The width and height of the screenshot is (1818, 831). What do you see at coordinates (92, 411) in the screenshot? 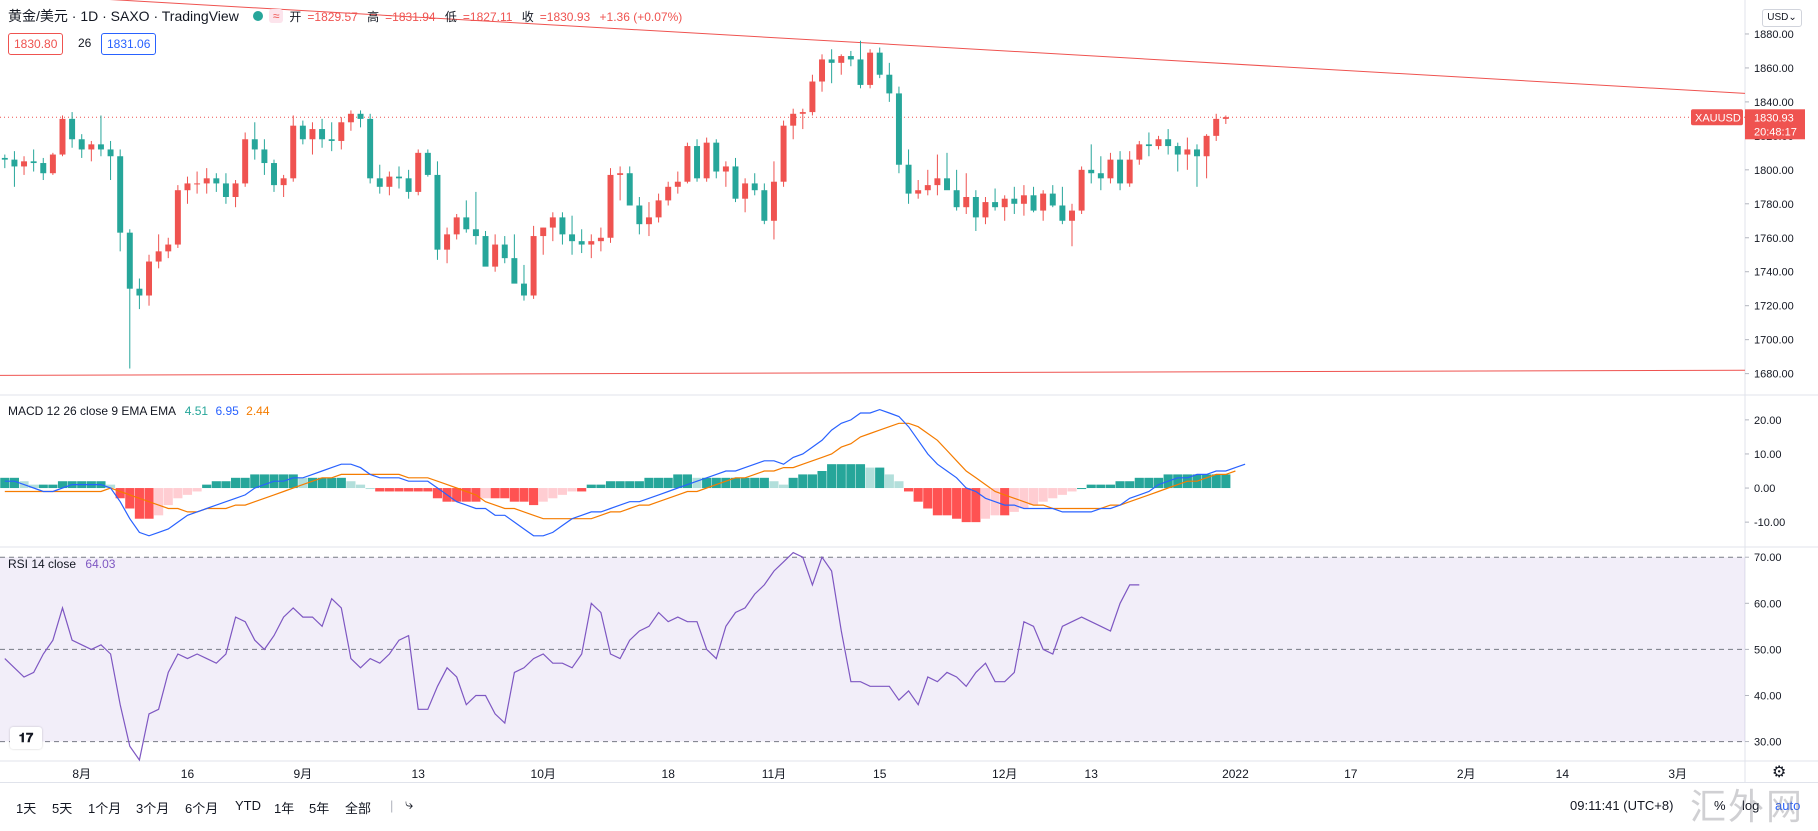
I see `macd-title: MACD 12 26 close 9 EMA EMA` at bounding box center [92, 411].